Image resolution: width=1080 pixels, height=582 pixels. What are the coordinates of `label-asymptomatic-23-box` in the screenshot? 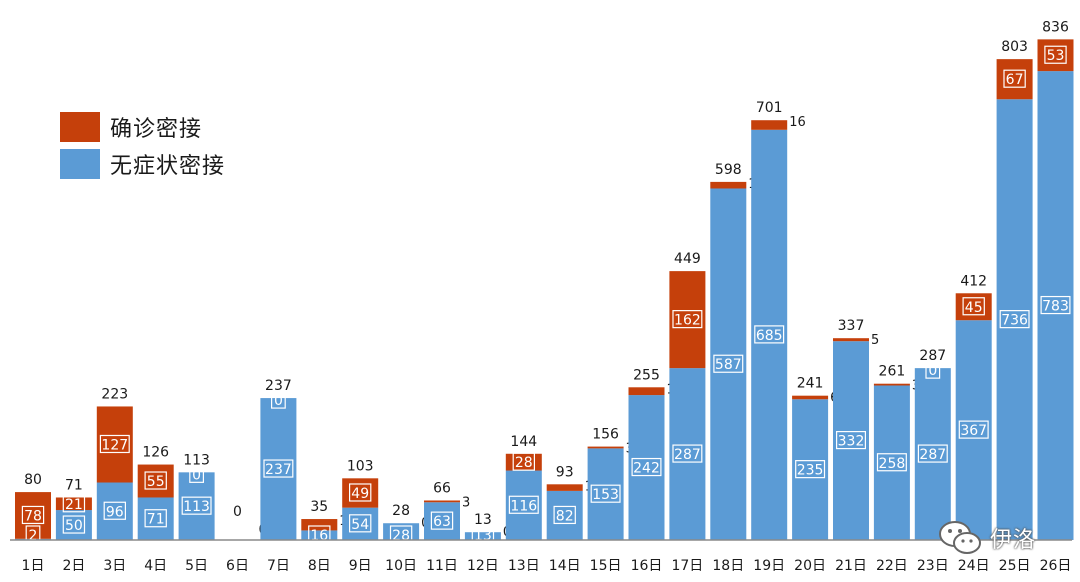 It's located at (932, 453).